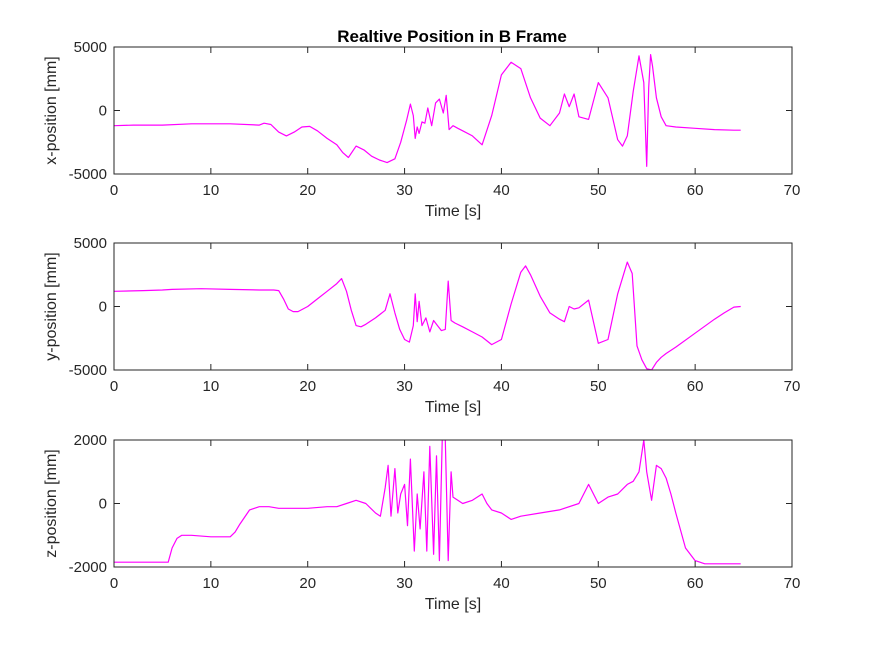 The width and height of the screenshot is (875, 656). What do you see at coordinates (211, 386) in the screenshot?
I see `y-position-xtick-label: 10` at bounding box center [211, 386].